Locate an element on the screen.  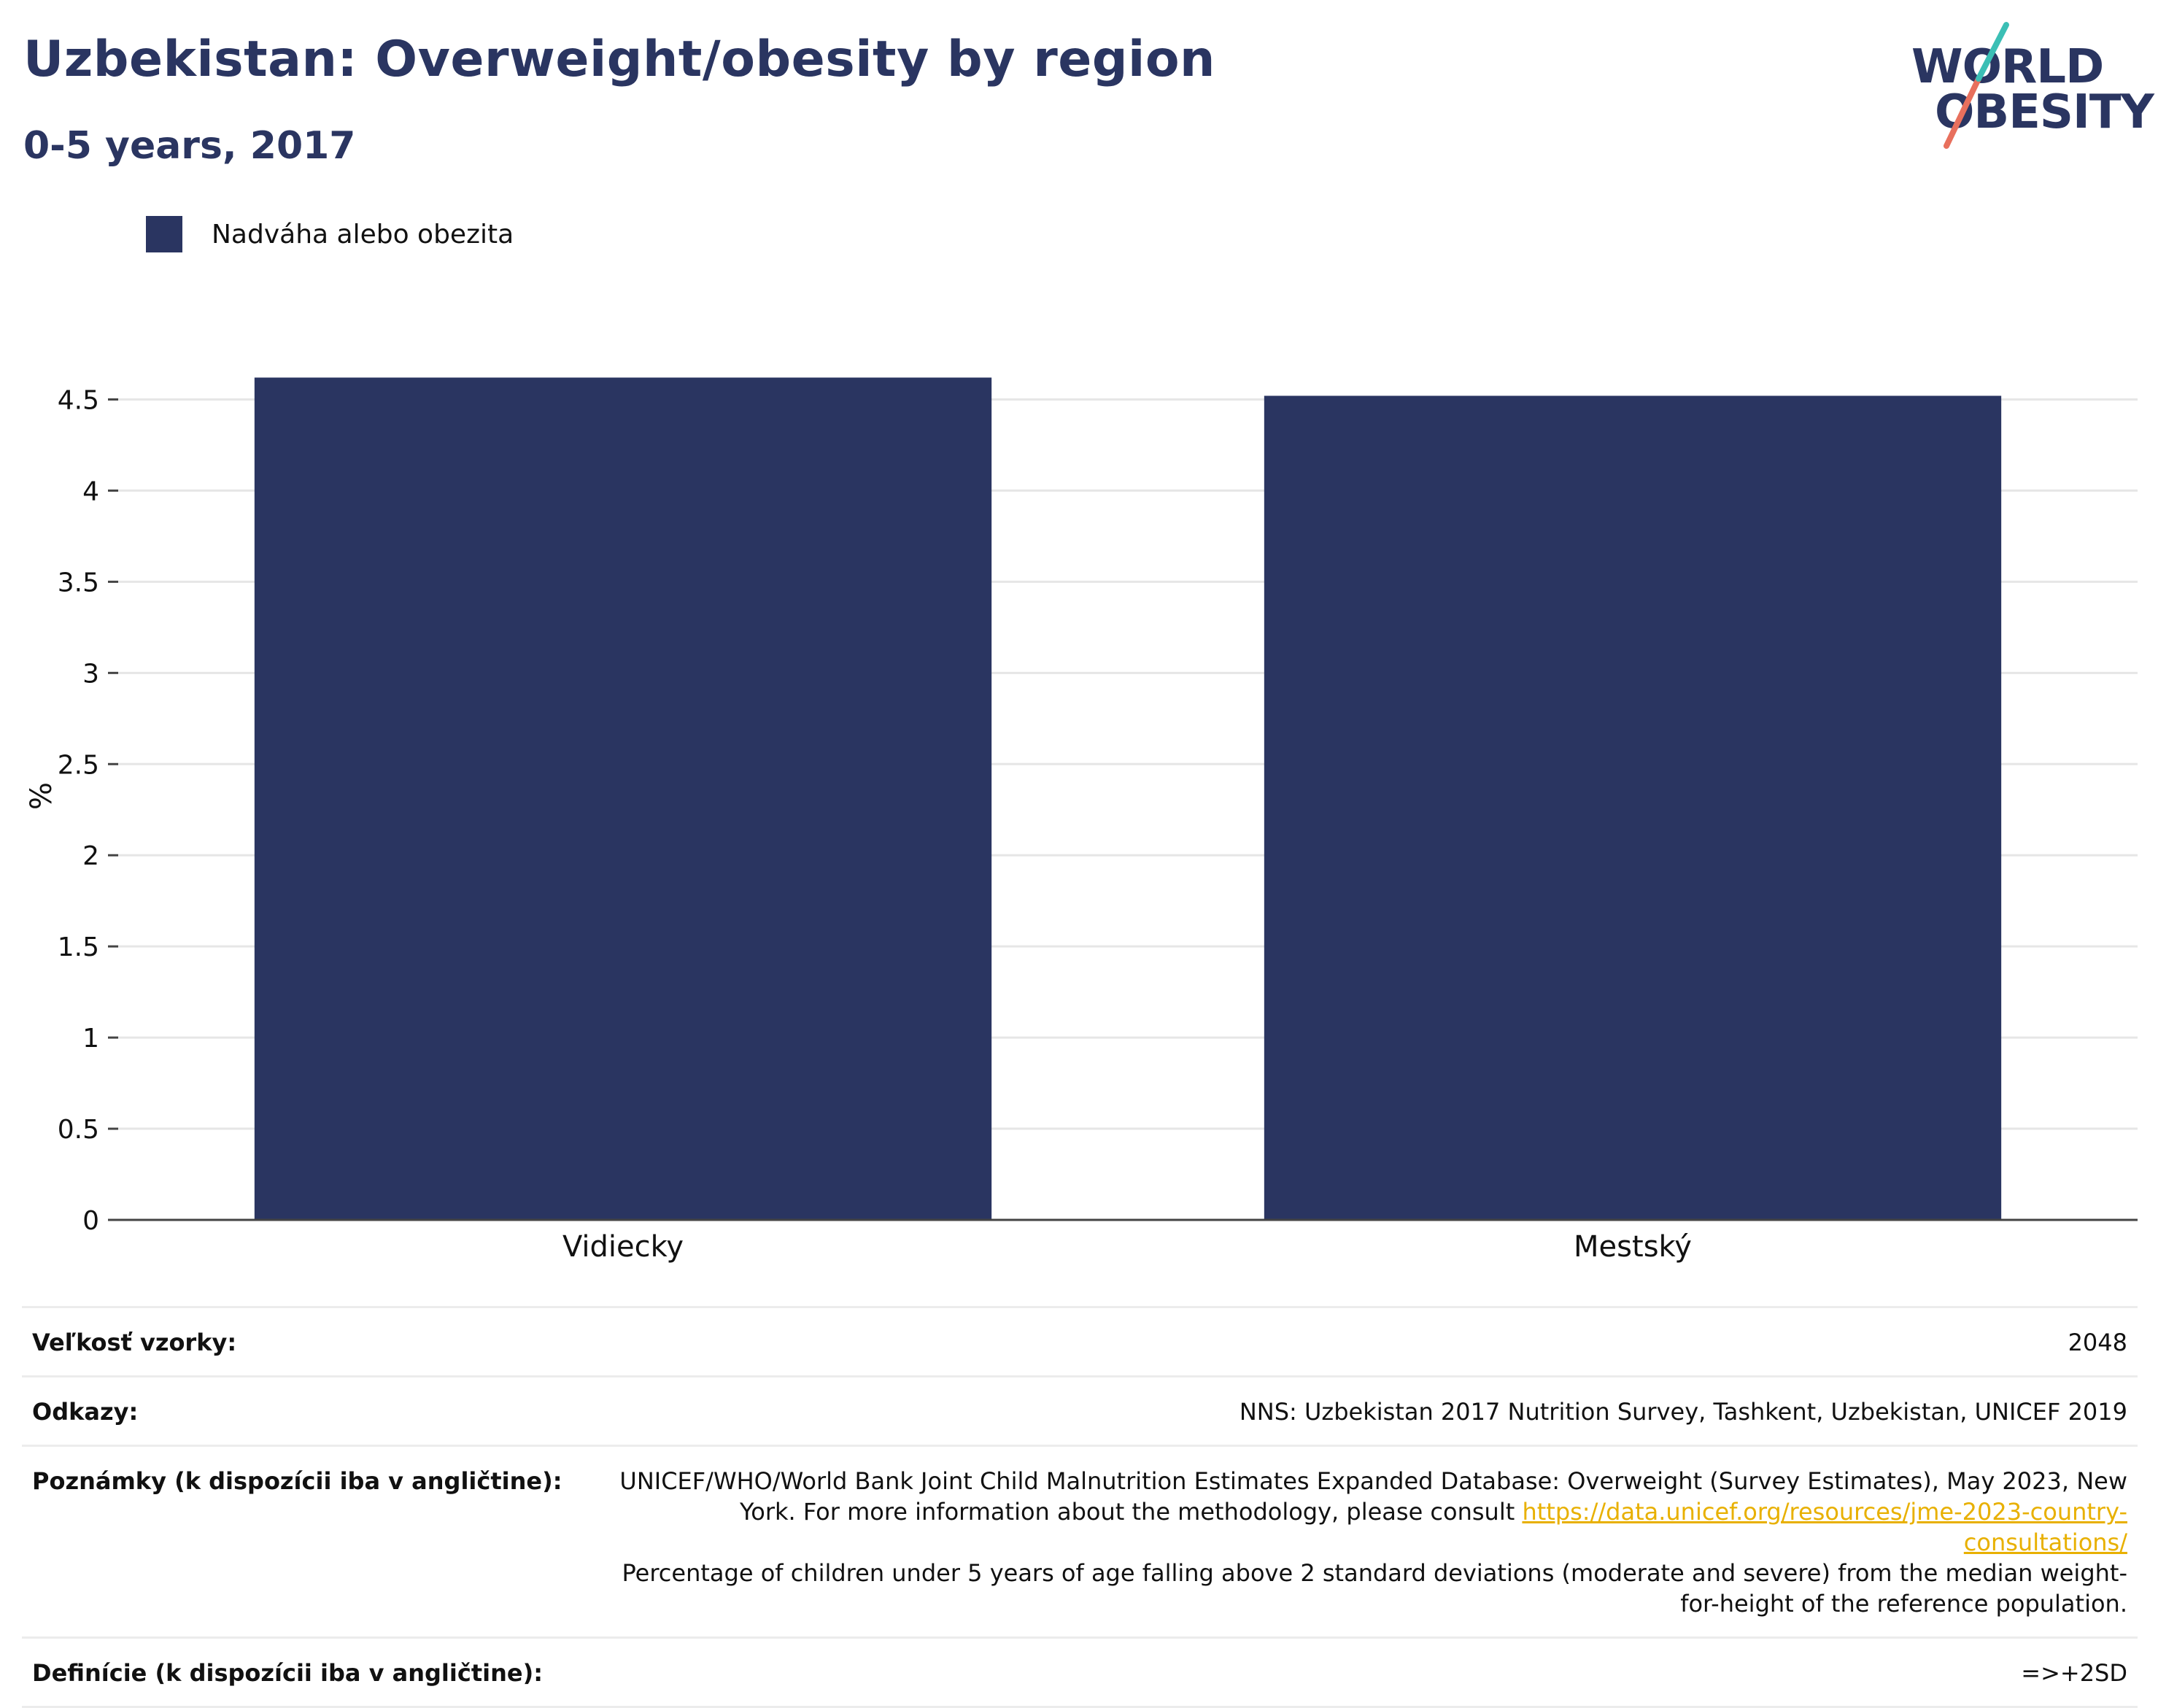
y-tick-label: 4 is located at coordinates (90, 491).